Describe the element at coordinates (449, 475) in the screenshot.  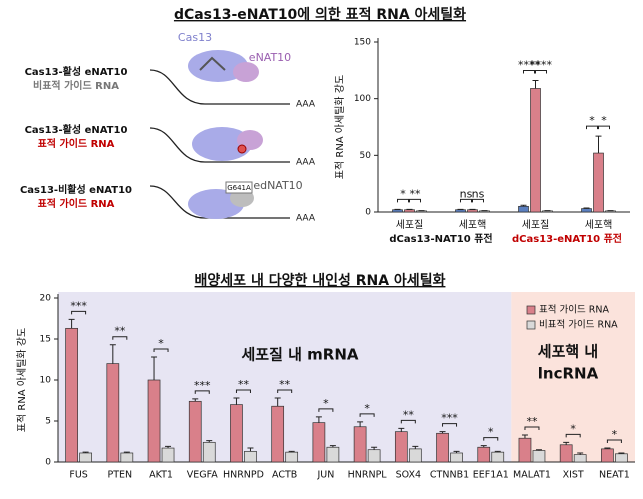
I see `x-tick-label: CTNNB1` at that location.